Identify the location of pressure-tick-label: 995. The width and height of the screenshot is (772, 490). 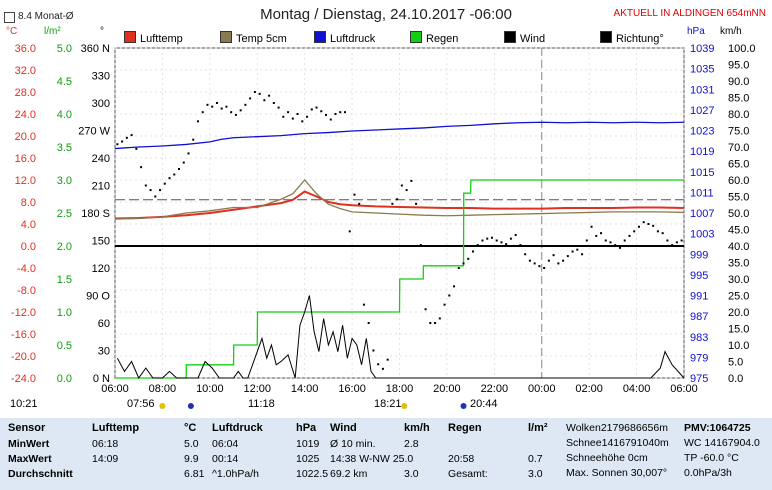
(699, 276).